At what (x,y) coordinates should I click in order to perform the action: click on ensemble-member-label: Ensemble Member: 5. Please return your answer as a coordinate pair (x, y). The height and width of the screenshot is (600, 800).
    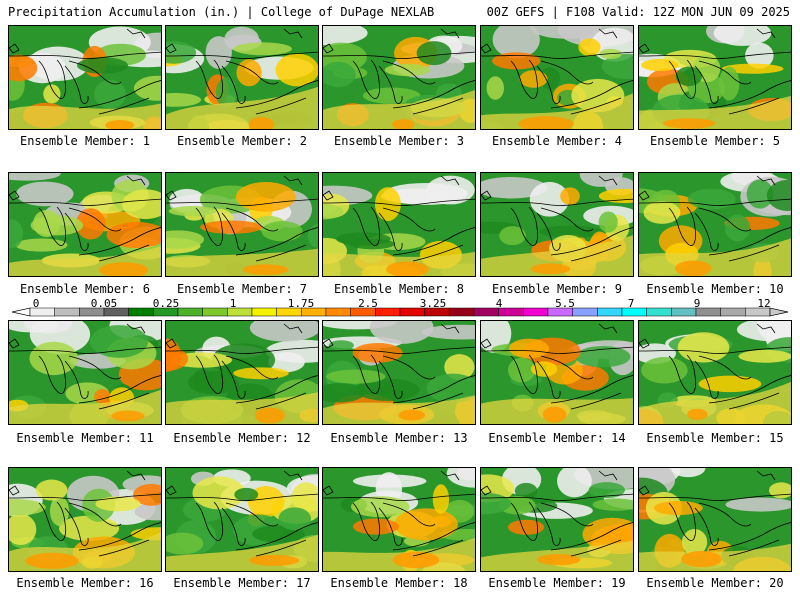
    Looking at the image, I should click on (715, 141).